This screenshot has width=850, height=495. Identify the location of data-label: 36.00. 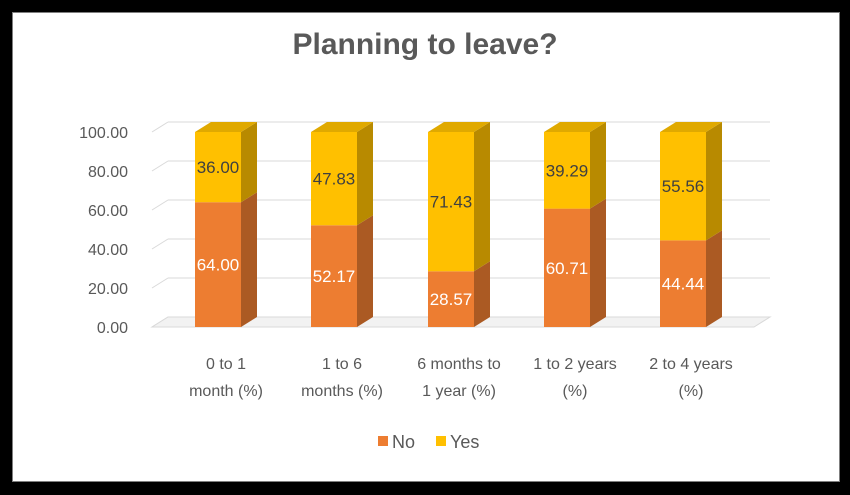
(218, 167).